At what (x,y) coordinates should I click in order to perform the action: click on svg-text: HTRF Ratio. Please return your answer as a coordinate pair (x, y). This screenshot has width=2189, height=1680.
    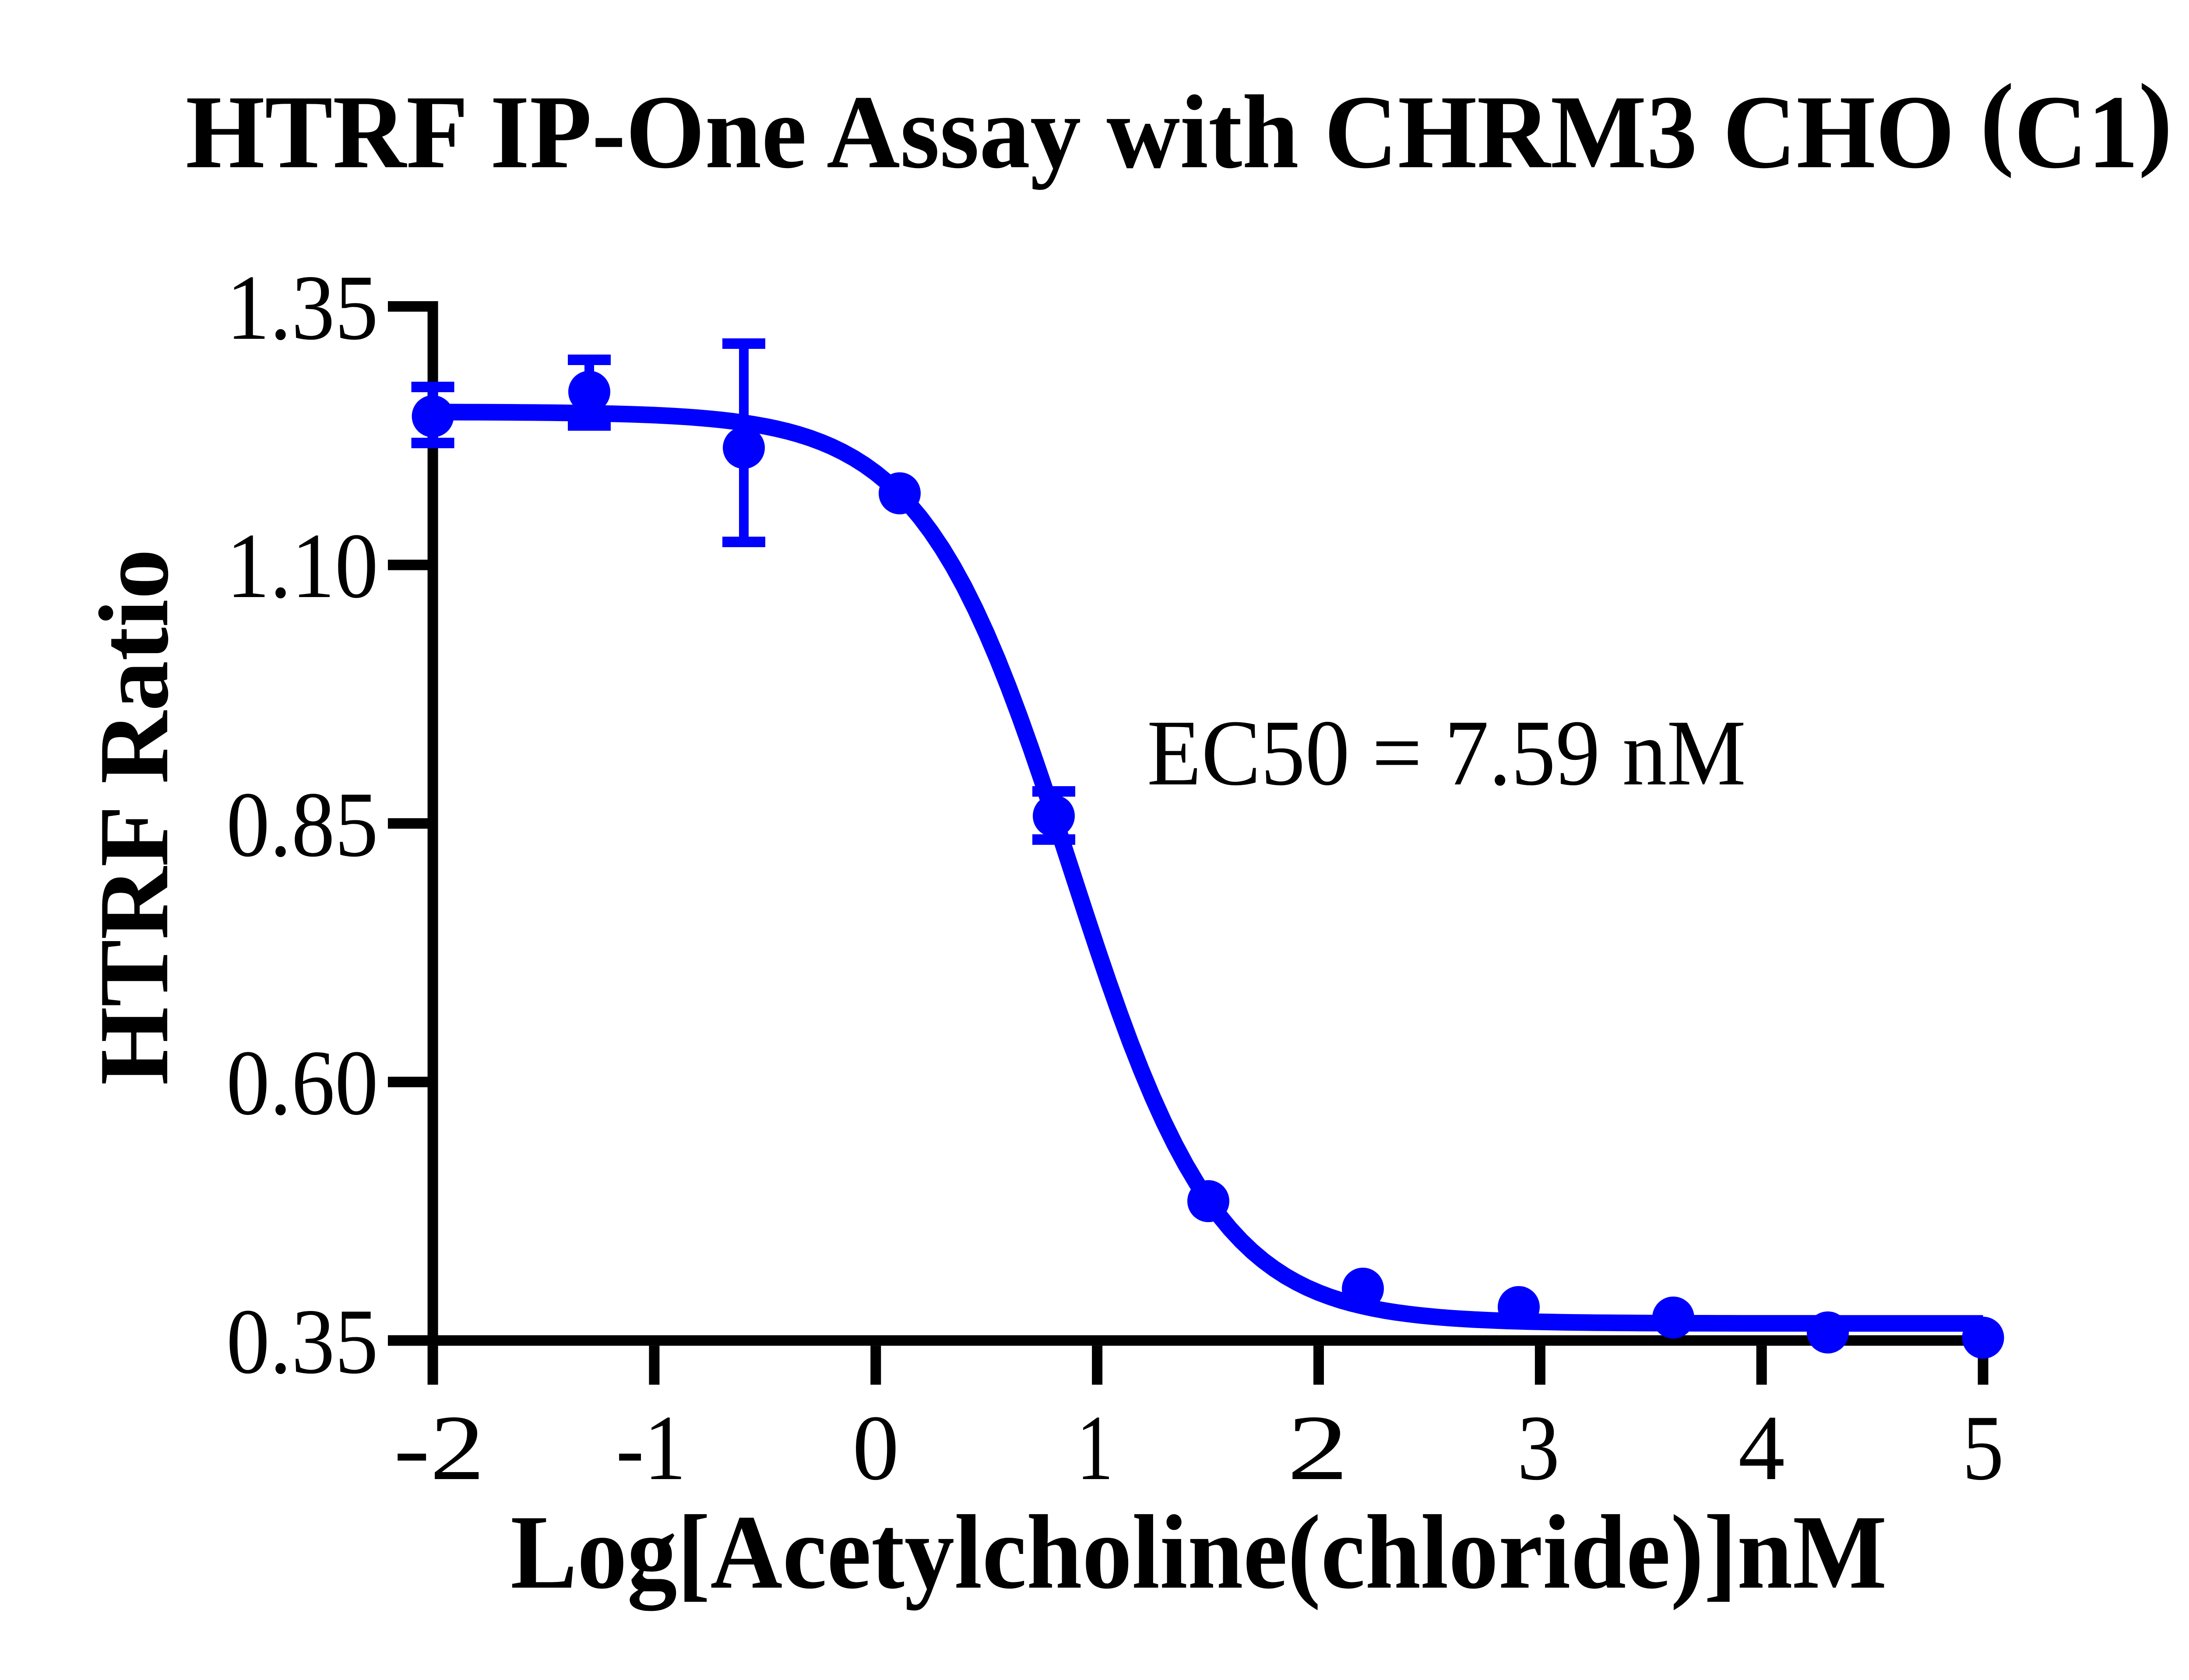
    Looking at the image, I should click on (134, 817).